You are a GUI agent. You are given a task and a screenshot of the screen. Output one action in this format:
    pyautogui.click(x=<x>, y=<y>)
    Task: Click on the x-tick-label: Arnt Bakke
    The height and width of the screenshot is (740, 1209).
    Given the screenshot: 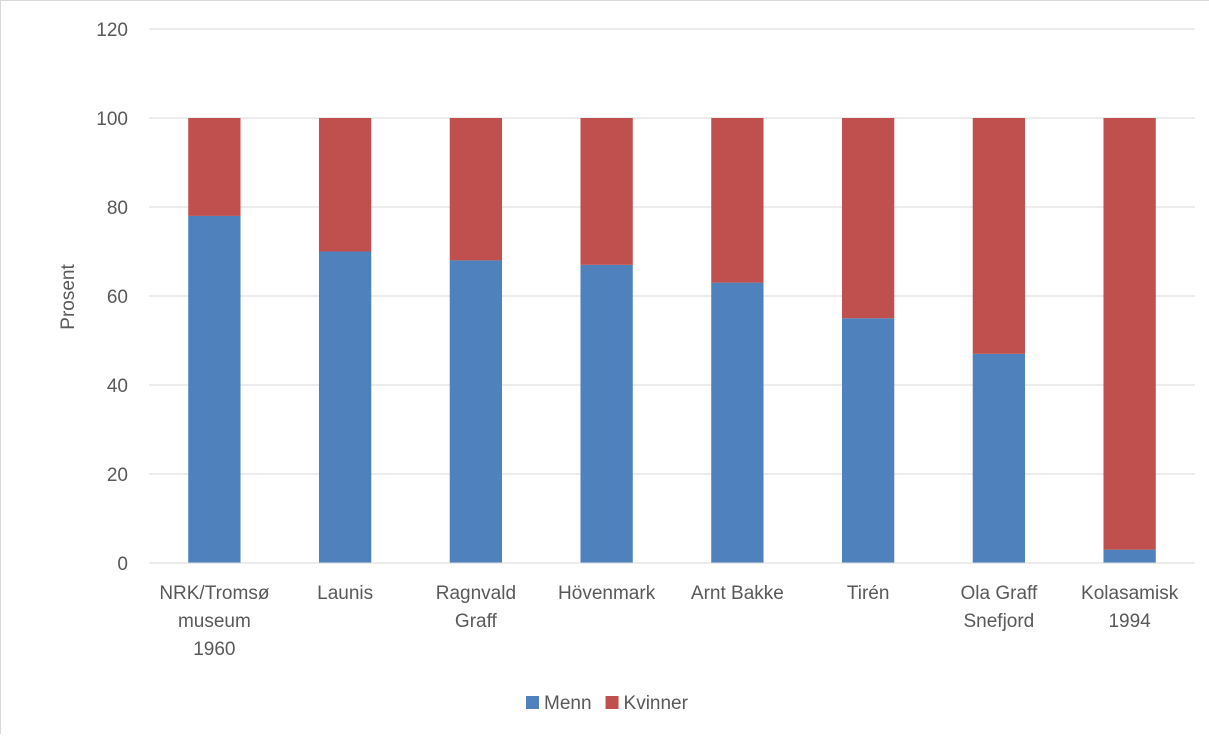 What is the action you would take?
    pyautogui.click(x=737, y=593)
    